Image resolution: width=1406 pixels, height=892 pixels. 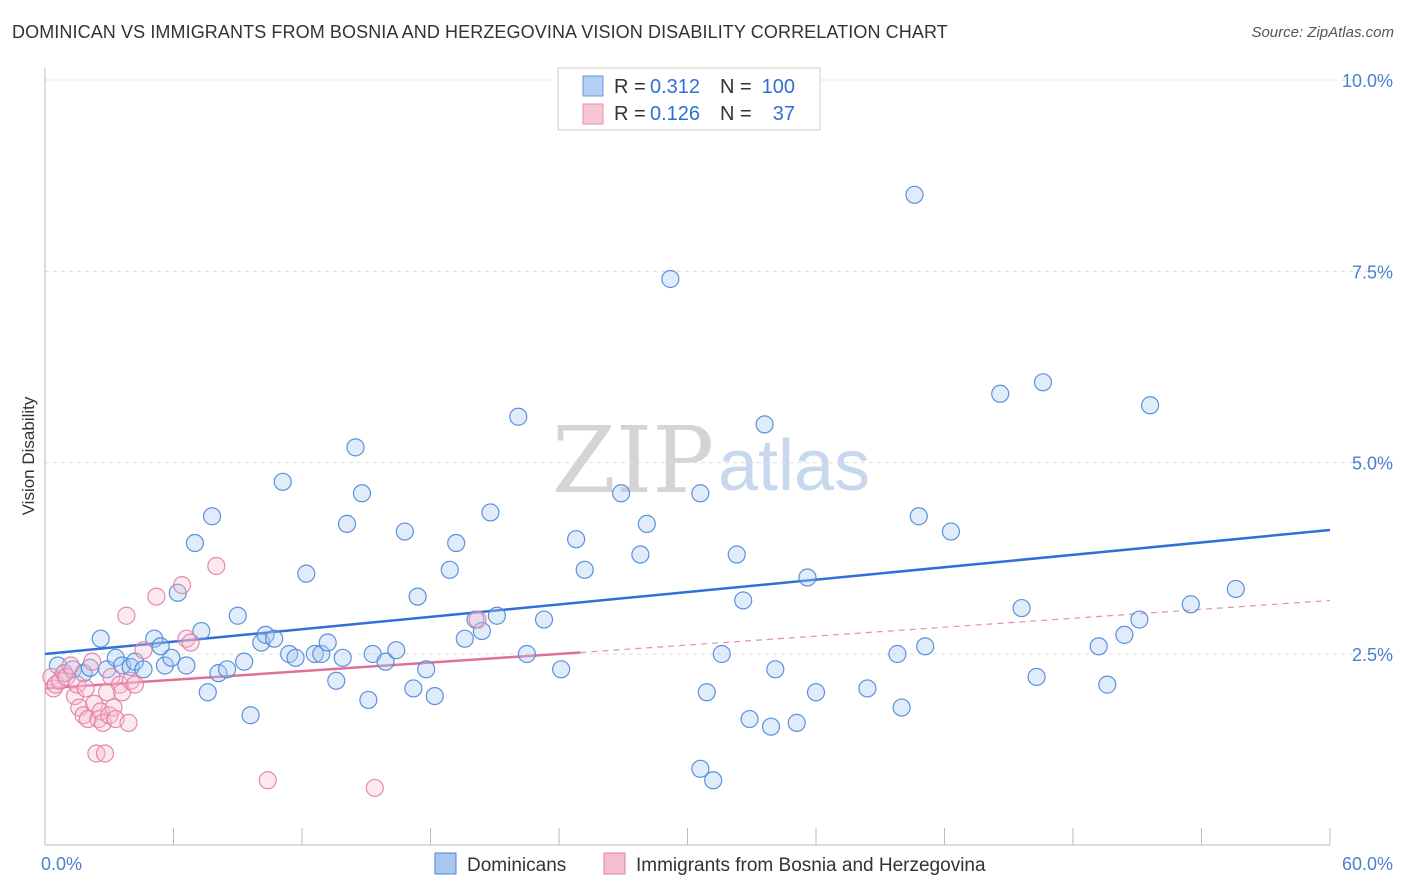 I want to click on y-axis-label: Vision Disability, so click(x=28, y=455).